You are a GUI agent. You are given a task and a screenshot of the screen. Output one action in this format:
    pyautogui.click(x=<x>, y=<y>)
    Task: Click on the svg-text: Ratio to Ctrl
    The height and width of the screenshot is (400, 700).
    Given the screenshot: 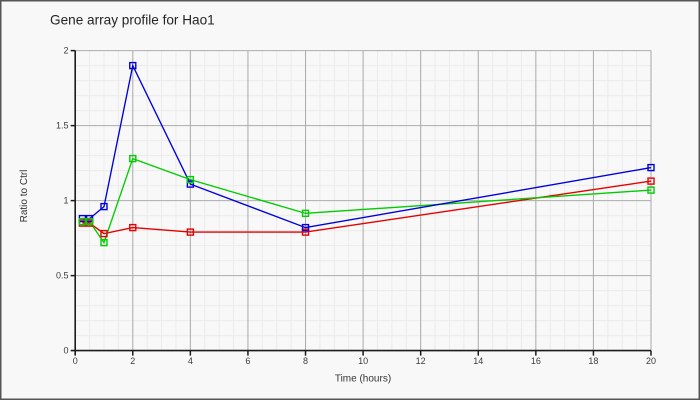 What is the action you would take?
    pyautogui.click(x=24, y=196)
    